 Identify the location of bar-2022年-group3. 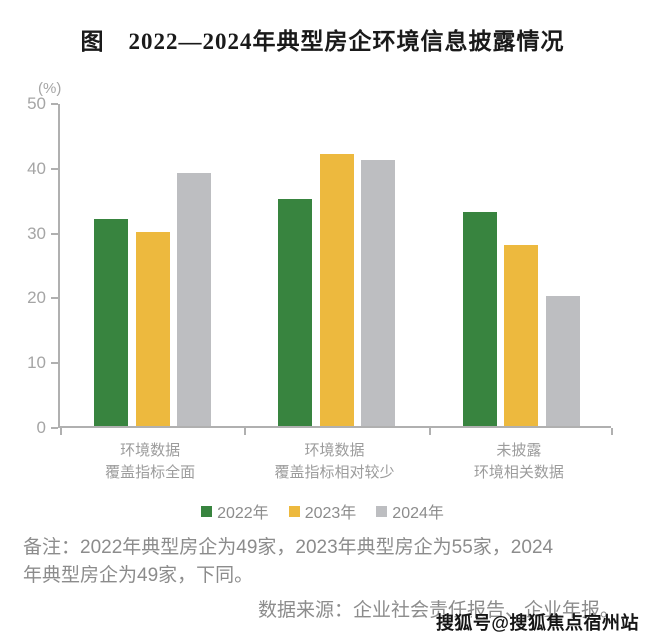
(479, 319).